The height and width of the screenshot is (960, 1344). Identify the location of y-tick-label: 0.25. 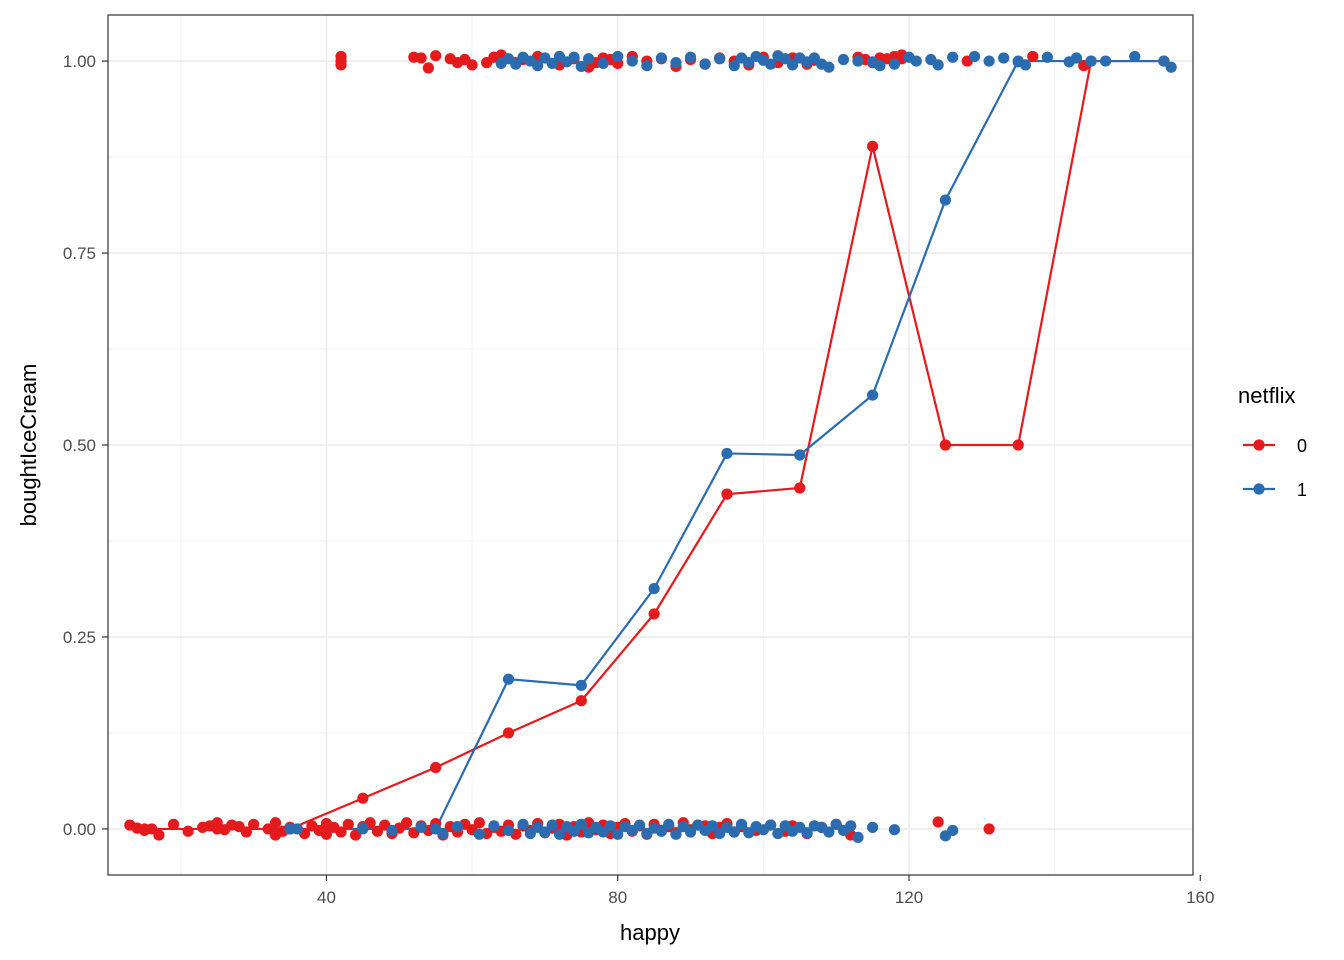
(79, 637).